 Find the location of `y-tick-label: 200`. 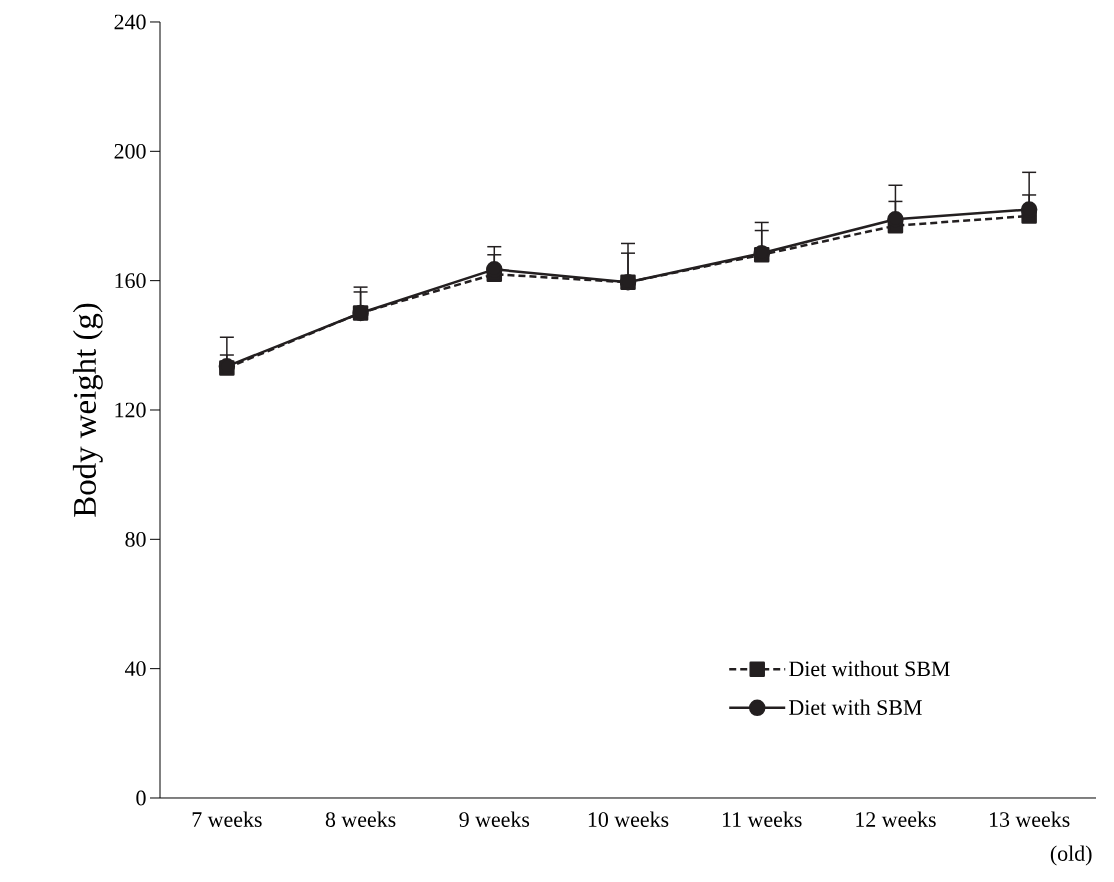

y-tick-label: 200 is located at coordinates (130, 151).